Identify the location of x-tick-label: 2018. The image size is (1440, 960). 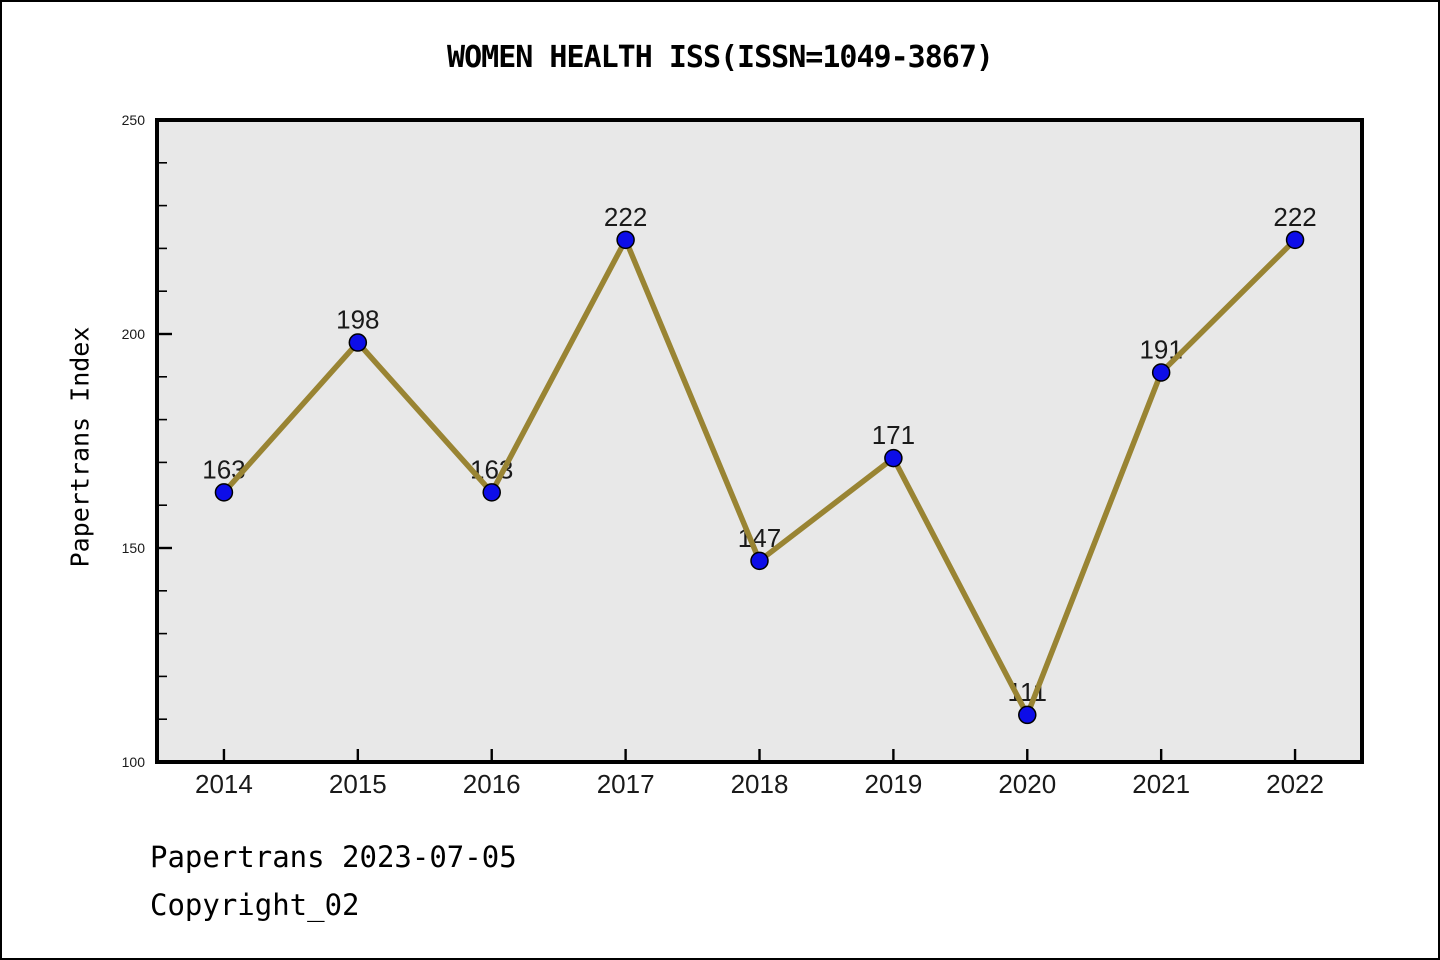
(760, 784).